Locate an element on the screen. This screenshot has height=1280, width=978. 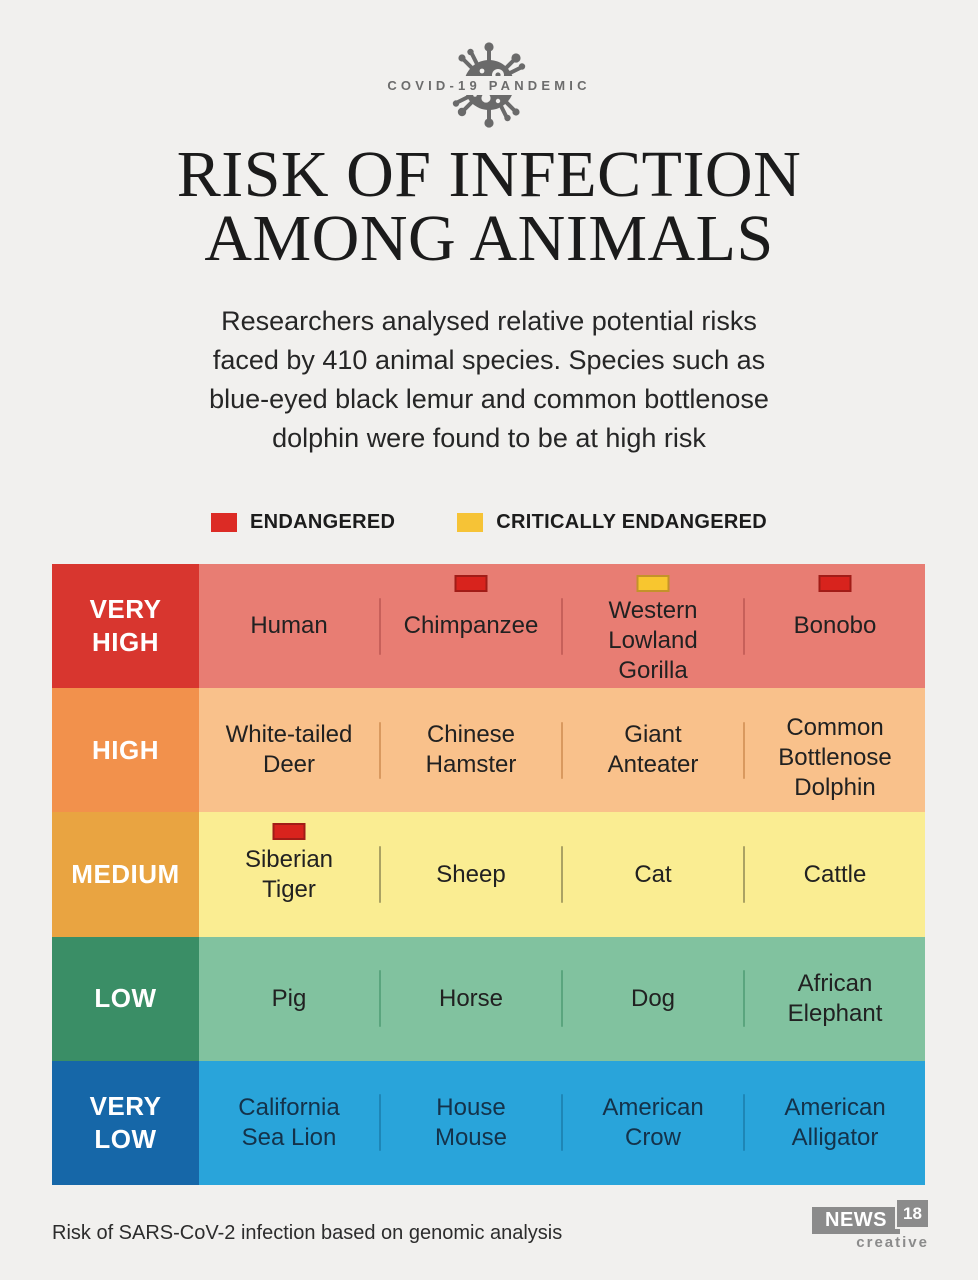
animal-name: Sheep is located at coordinates (471, 874).